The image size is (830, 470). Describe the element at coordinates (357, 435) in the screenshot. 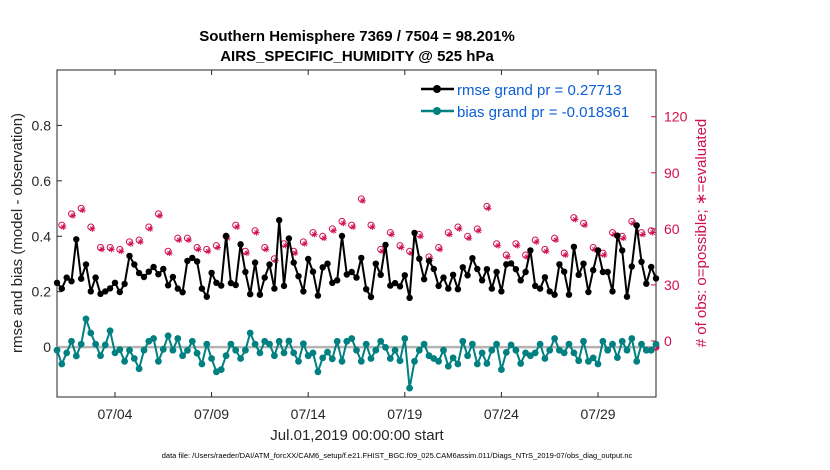

I see `x-axis-label: Jul.01,2019 00:00:00 start` at that location.